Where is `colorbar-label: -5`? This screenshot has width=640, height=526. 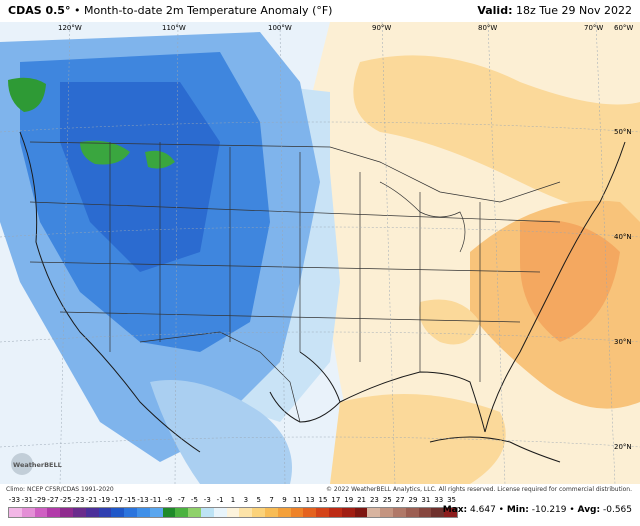
colorbar-label: -5 is located at coordinates (194, 500).